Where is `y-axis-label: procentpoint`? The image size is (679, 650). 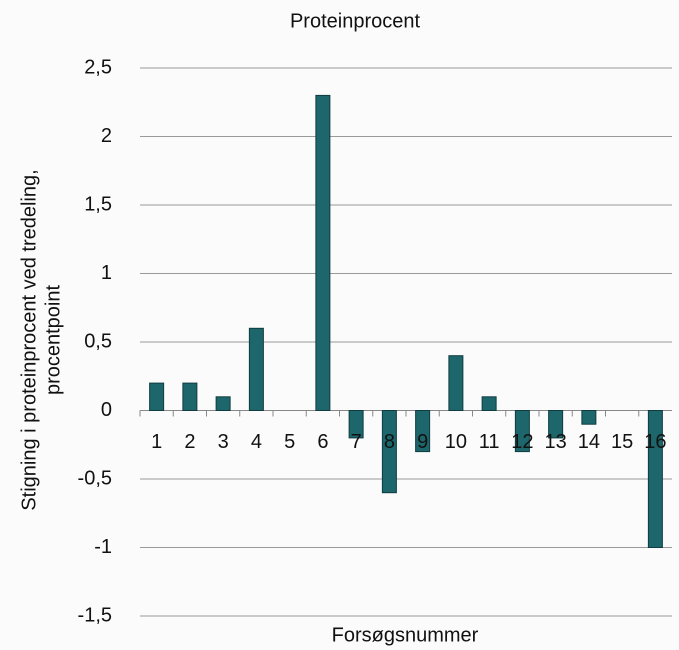
y-axis-label: procentpoint is located at coordinates (53, 340).